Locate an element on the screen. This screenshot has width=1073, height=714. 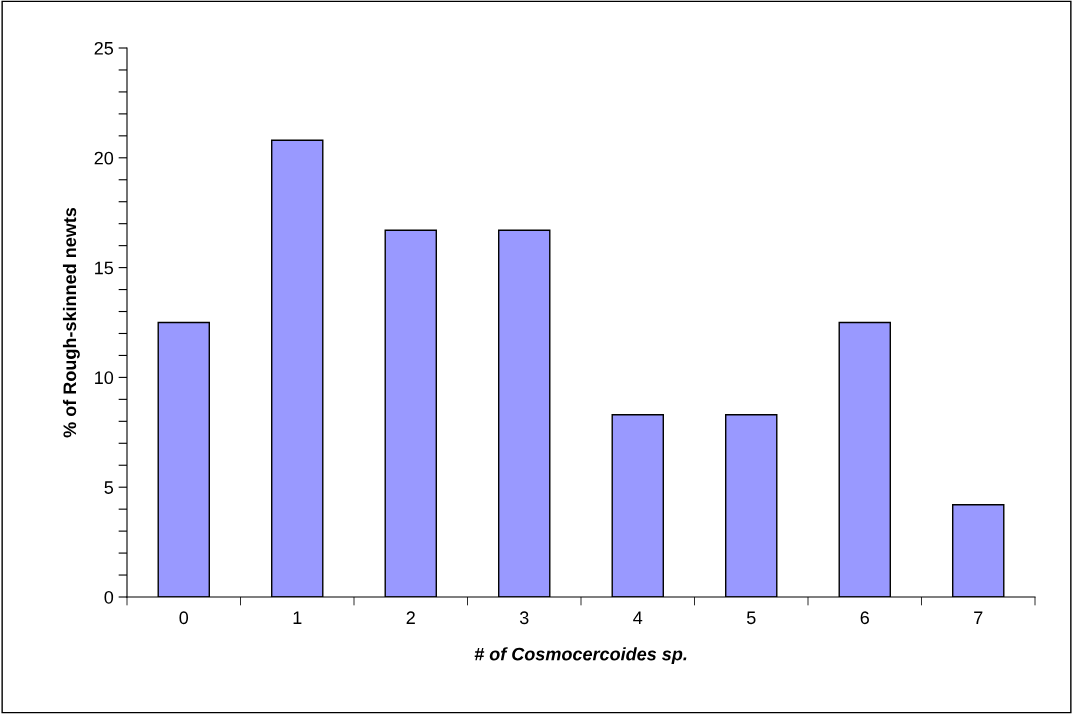
x-tick-label: 0 is located at coordinates (184, 618).